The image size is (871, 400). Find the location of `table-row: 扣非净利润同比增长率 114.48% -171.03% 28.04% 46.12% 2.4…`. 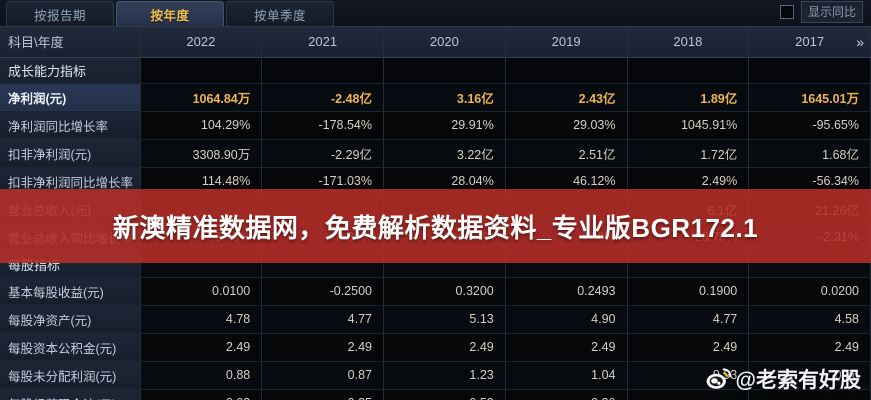

table-row: 扣非净利润同比增长率 114.48% -171.03% 28.04% 46.12% 2.4… is located at coordinates (435, 181).